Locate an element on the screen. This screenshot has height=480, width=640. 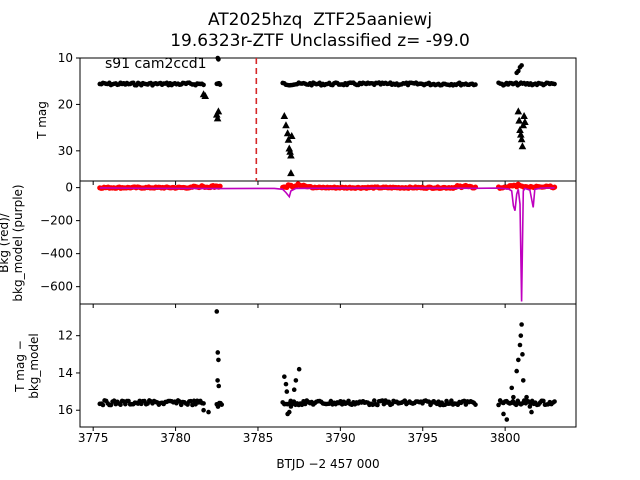
x-tick-label: 3790 is located at coordinates (340, 438).